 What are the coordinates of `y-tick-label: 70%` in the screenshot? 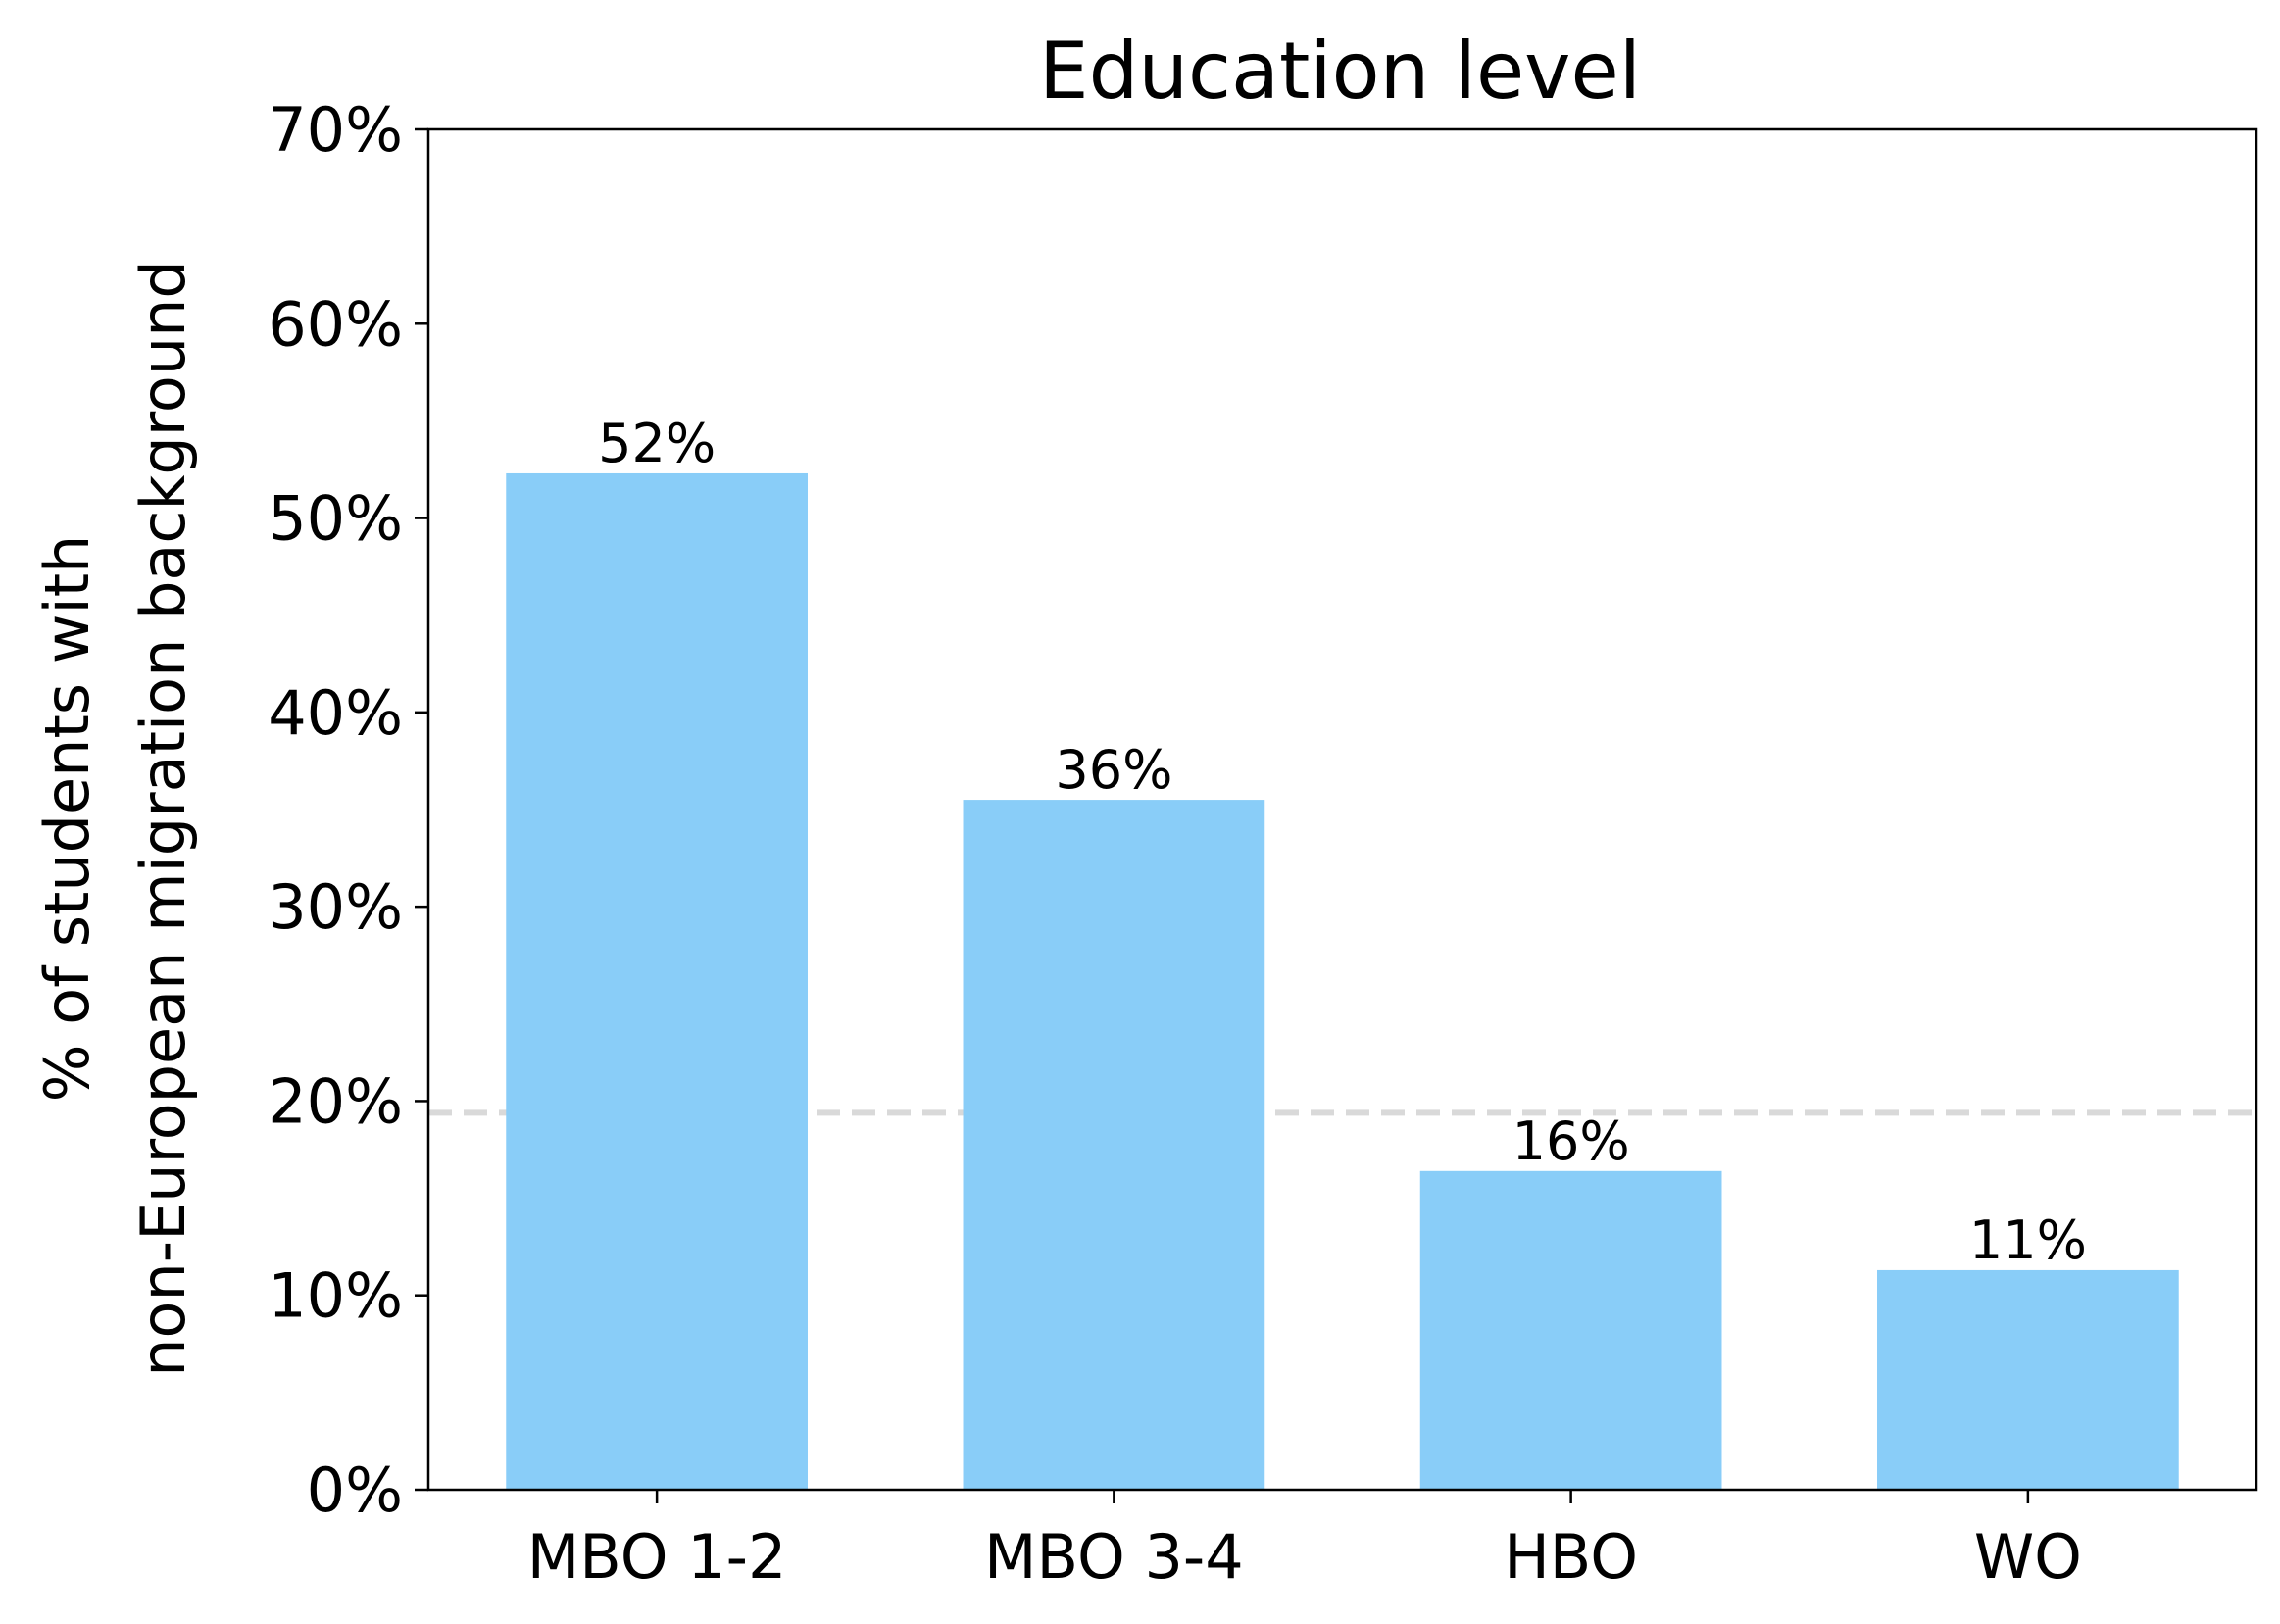 It's located at (335, 130).